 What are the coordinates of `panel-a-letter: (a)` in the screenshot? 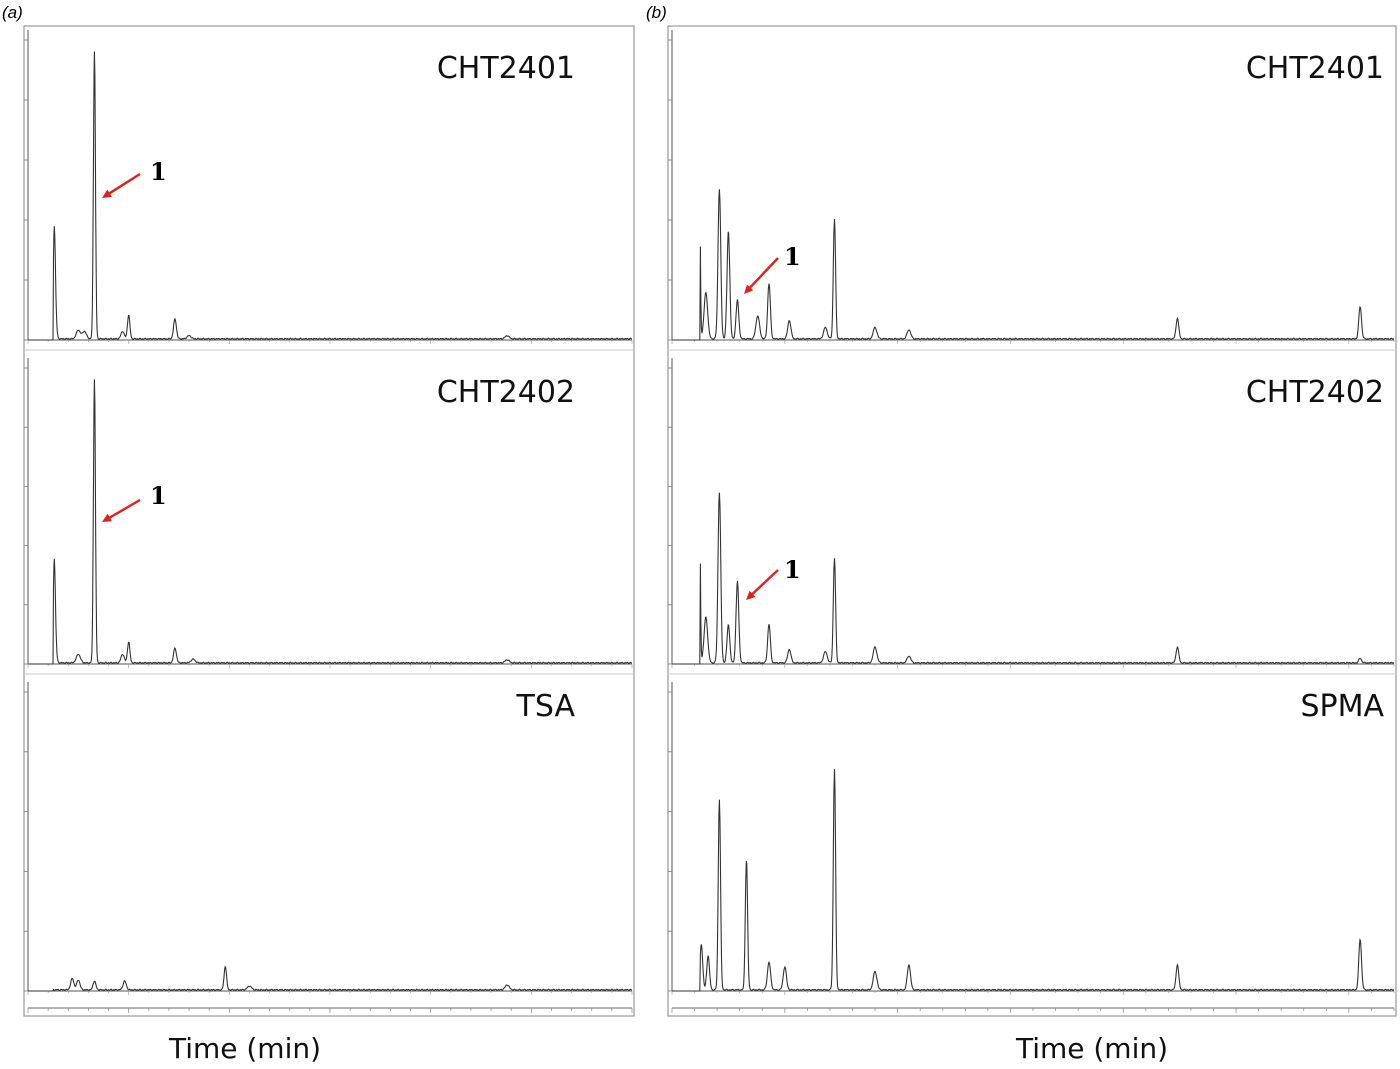 It's located at (12, 12).